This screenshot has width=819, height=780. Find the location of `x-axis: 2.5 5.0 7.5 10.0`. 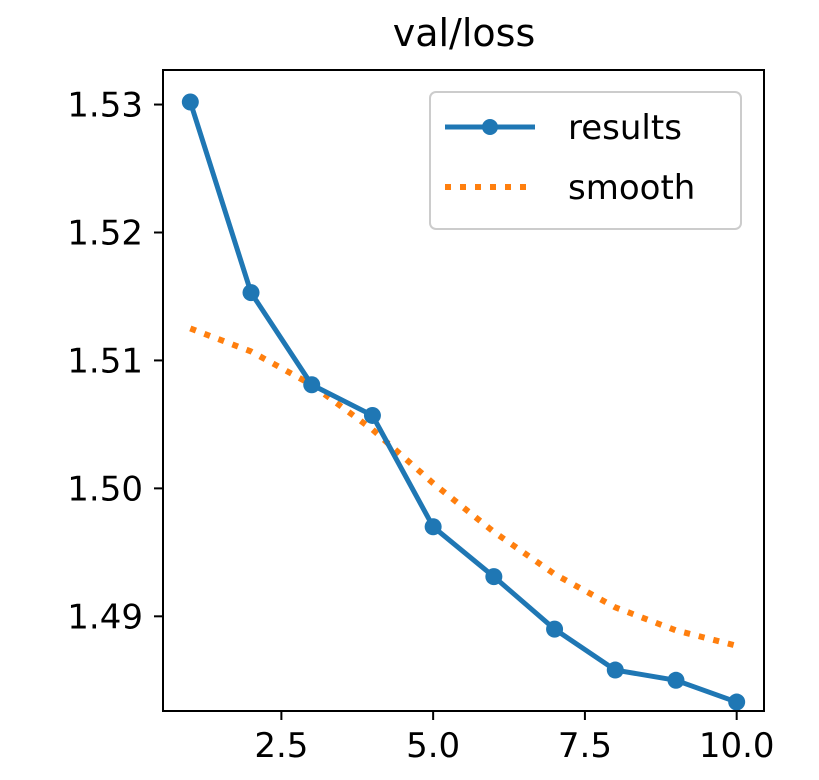

x-axis: 2.5 5.0 7.5 10.0 is located at coordinates (514, 738).